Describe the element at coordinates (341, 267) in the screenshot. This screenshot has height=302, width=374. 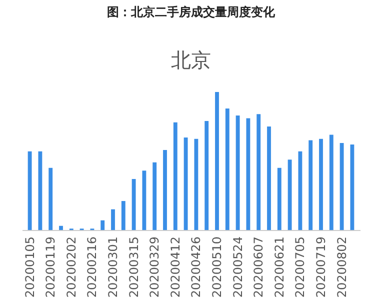
I see `x-tick-label: 20200802` at that location.